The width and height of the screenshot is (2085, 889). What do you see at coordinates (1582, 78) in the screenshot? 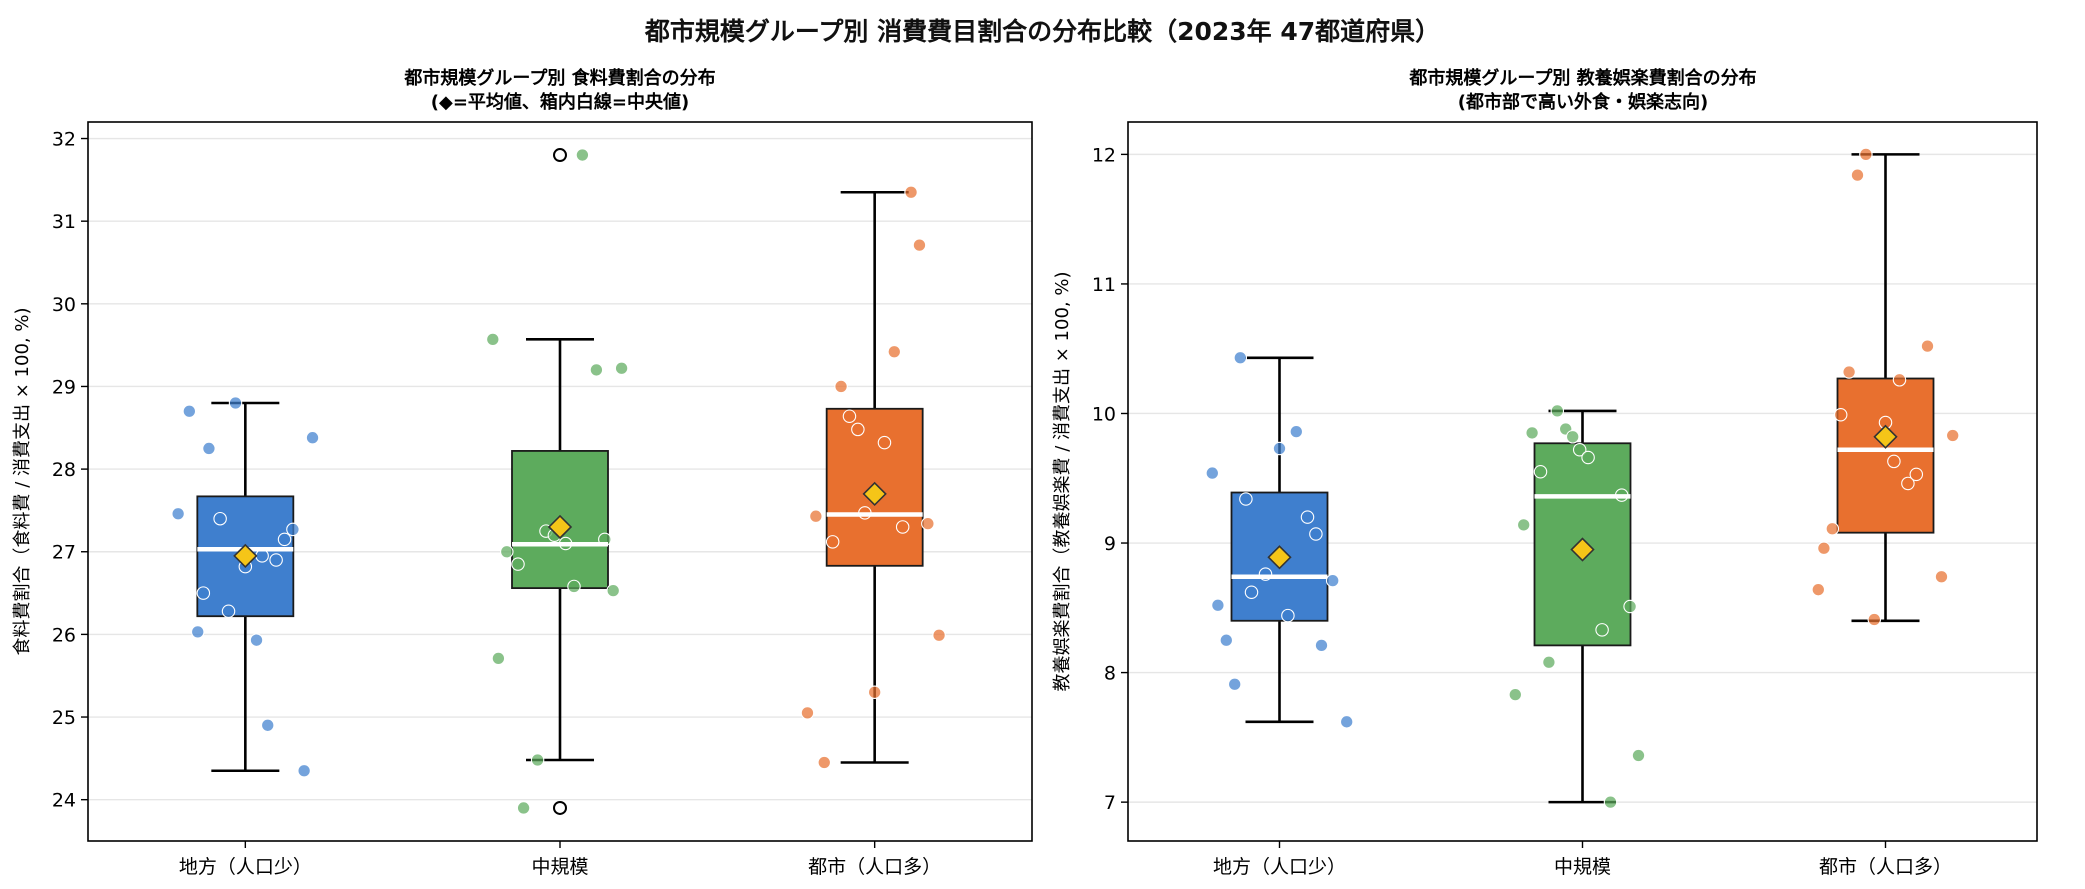
I see `chart-title: 都市規模グループ別 教養娯楽費割合の分布` at bounding box center [1582, 78].